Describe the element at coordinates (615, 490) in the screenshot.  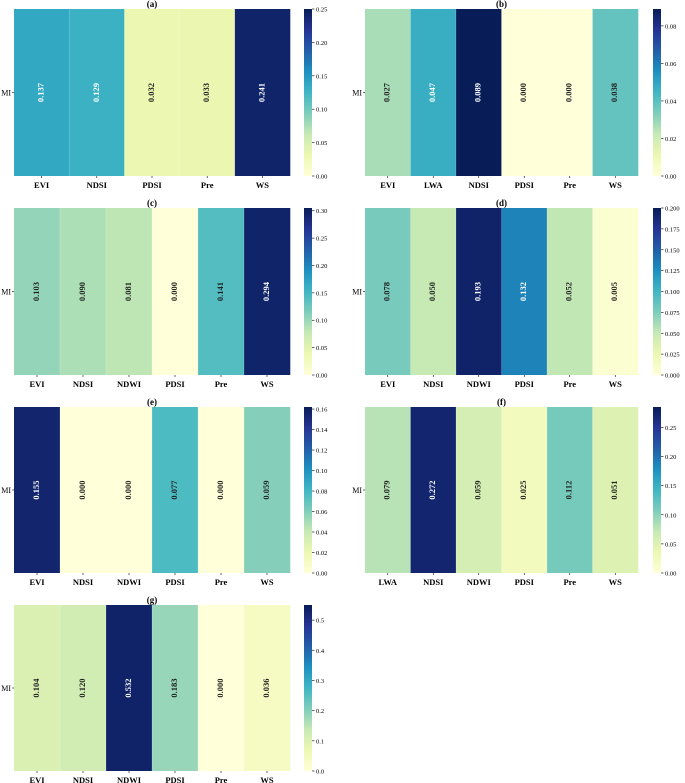
I see `panel-f-cell-ws` at that location.